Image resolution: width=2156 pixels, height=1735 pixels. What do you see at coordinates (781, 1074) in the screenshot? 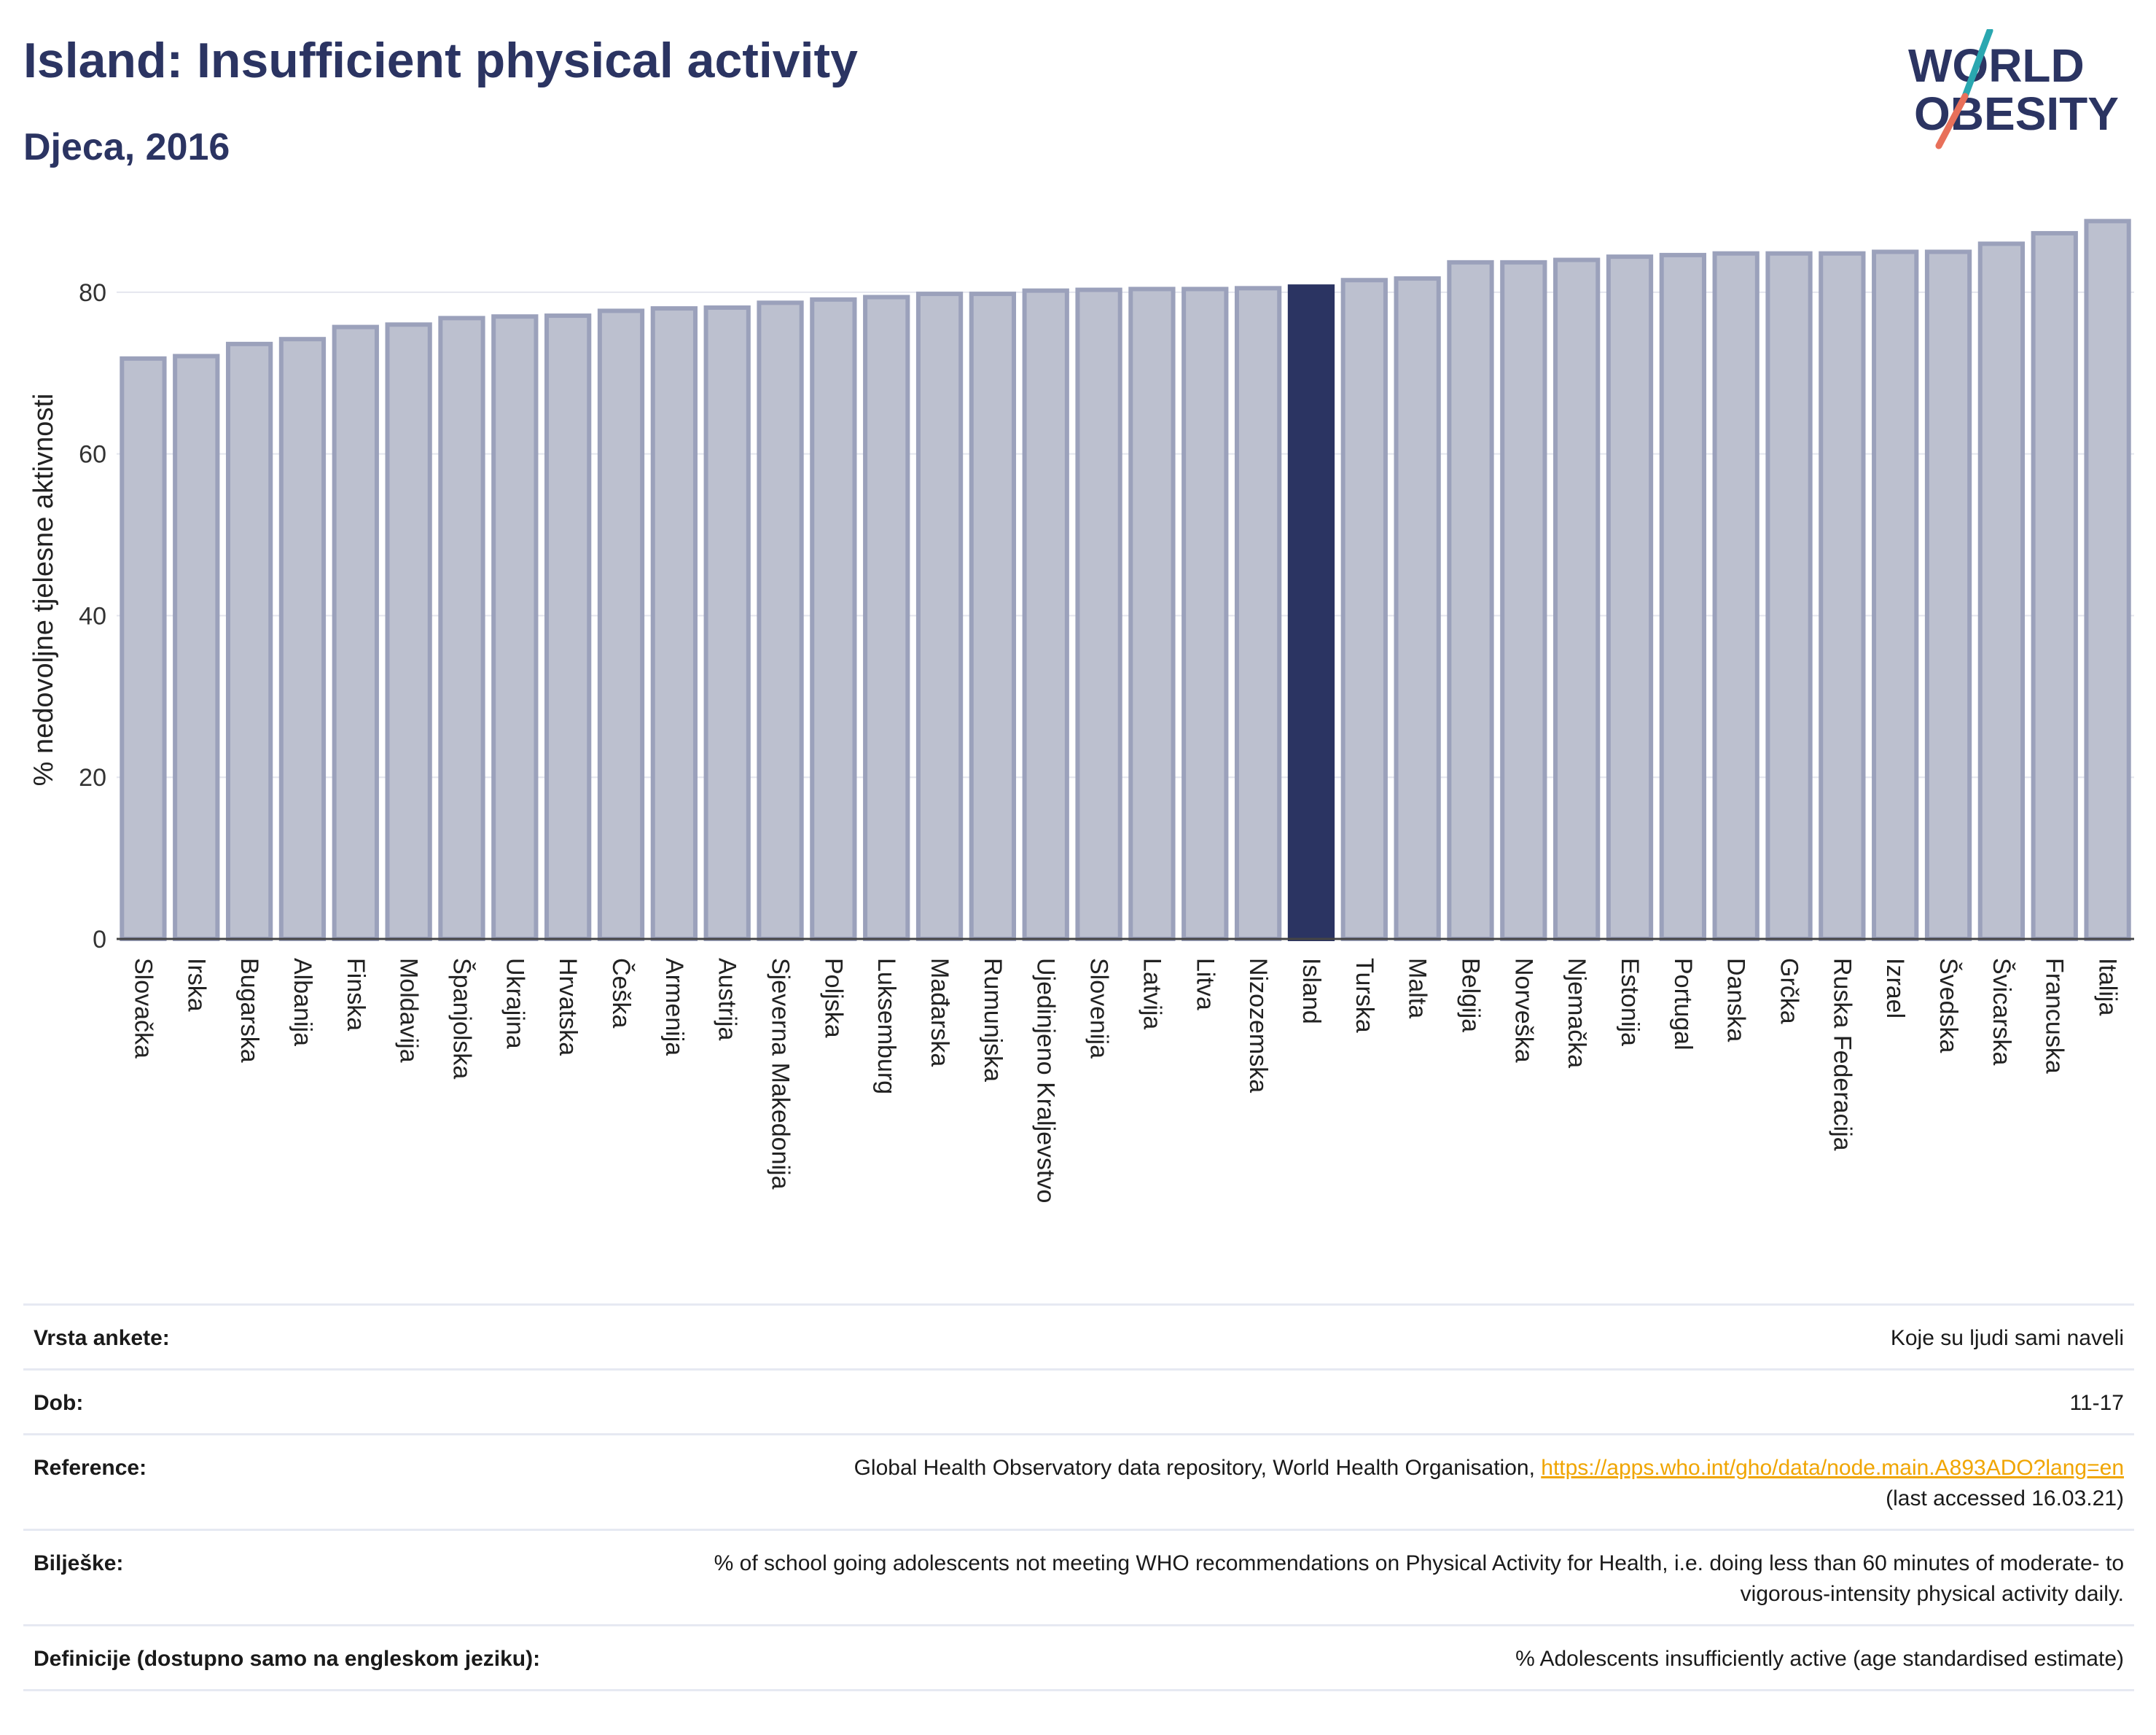
I see `x-tick-label: Sjeverna Makedonija` at bounding box center [781, 1074].